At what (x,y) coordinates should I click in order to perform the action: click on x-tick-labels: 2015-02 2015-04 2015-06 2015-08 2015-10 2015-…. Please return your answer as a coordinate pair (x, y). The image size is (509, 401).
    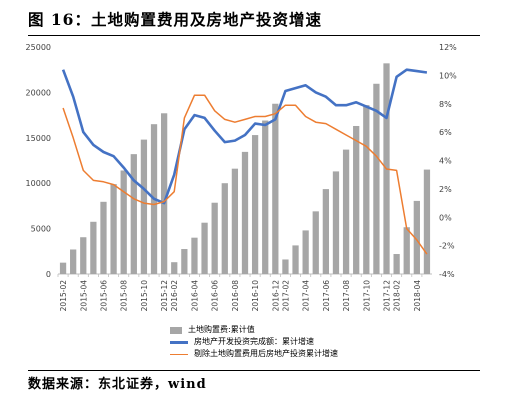
    Looking at the image, I should click on (240, 296).